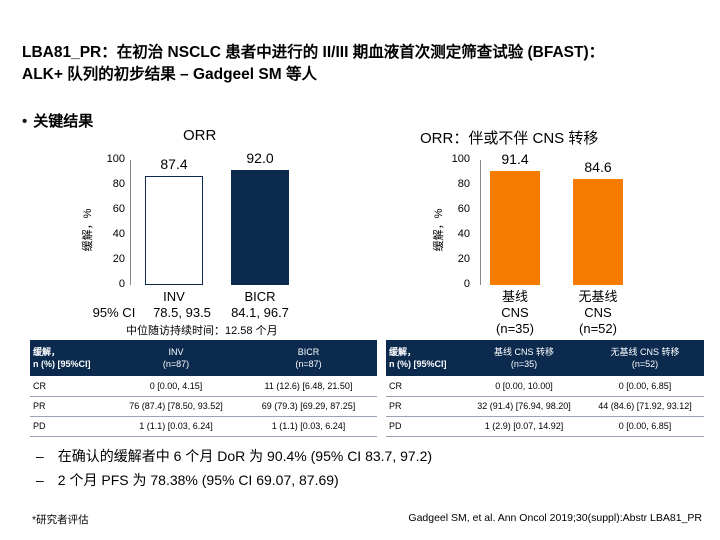 This screenshot has width=720, height=540. Describe the element at coordinates (524, 406) in the screenshot. I see `table-cell: 32 (91.4) [76.94, 98.20]` at that location.